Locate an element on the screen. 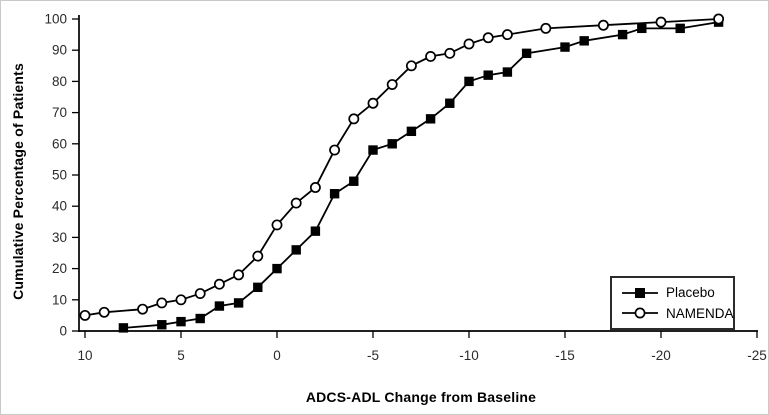  y-tick-label: 40 is located at coordinates (59, 206).